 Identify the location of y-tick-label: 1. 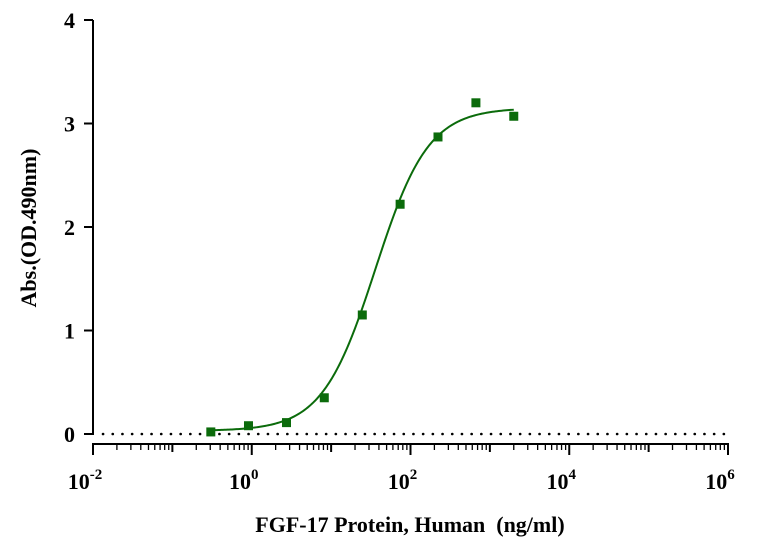
(69, 331).